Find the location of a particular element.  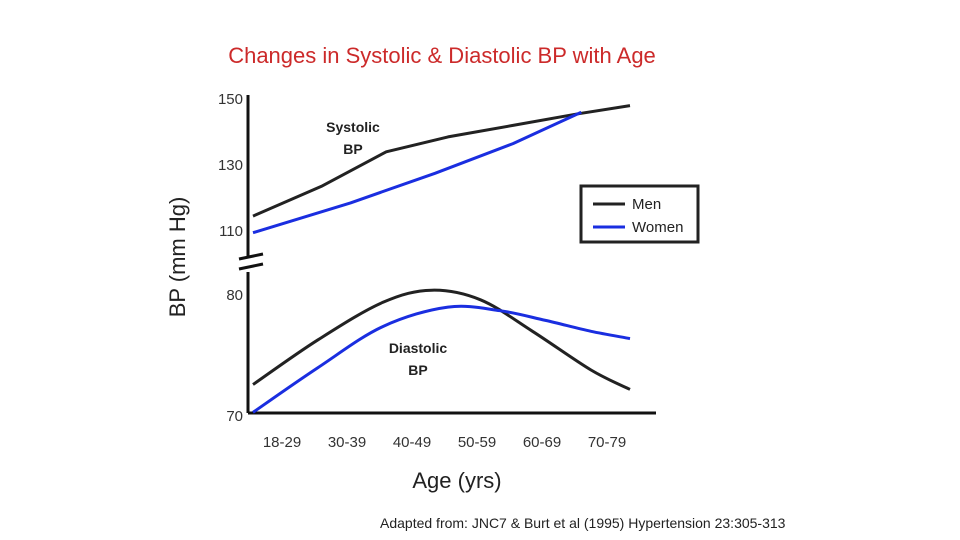

x-tick-label: 40-49 is located at coordinates (412, 442).